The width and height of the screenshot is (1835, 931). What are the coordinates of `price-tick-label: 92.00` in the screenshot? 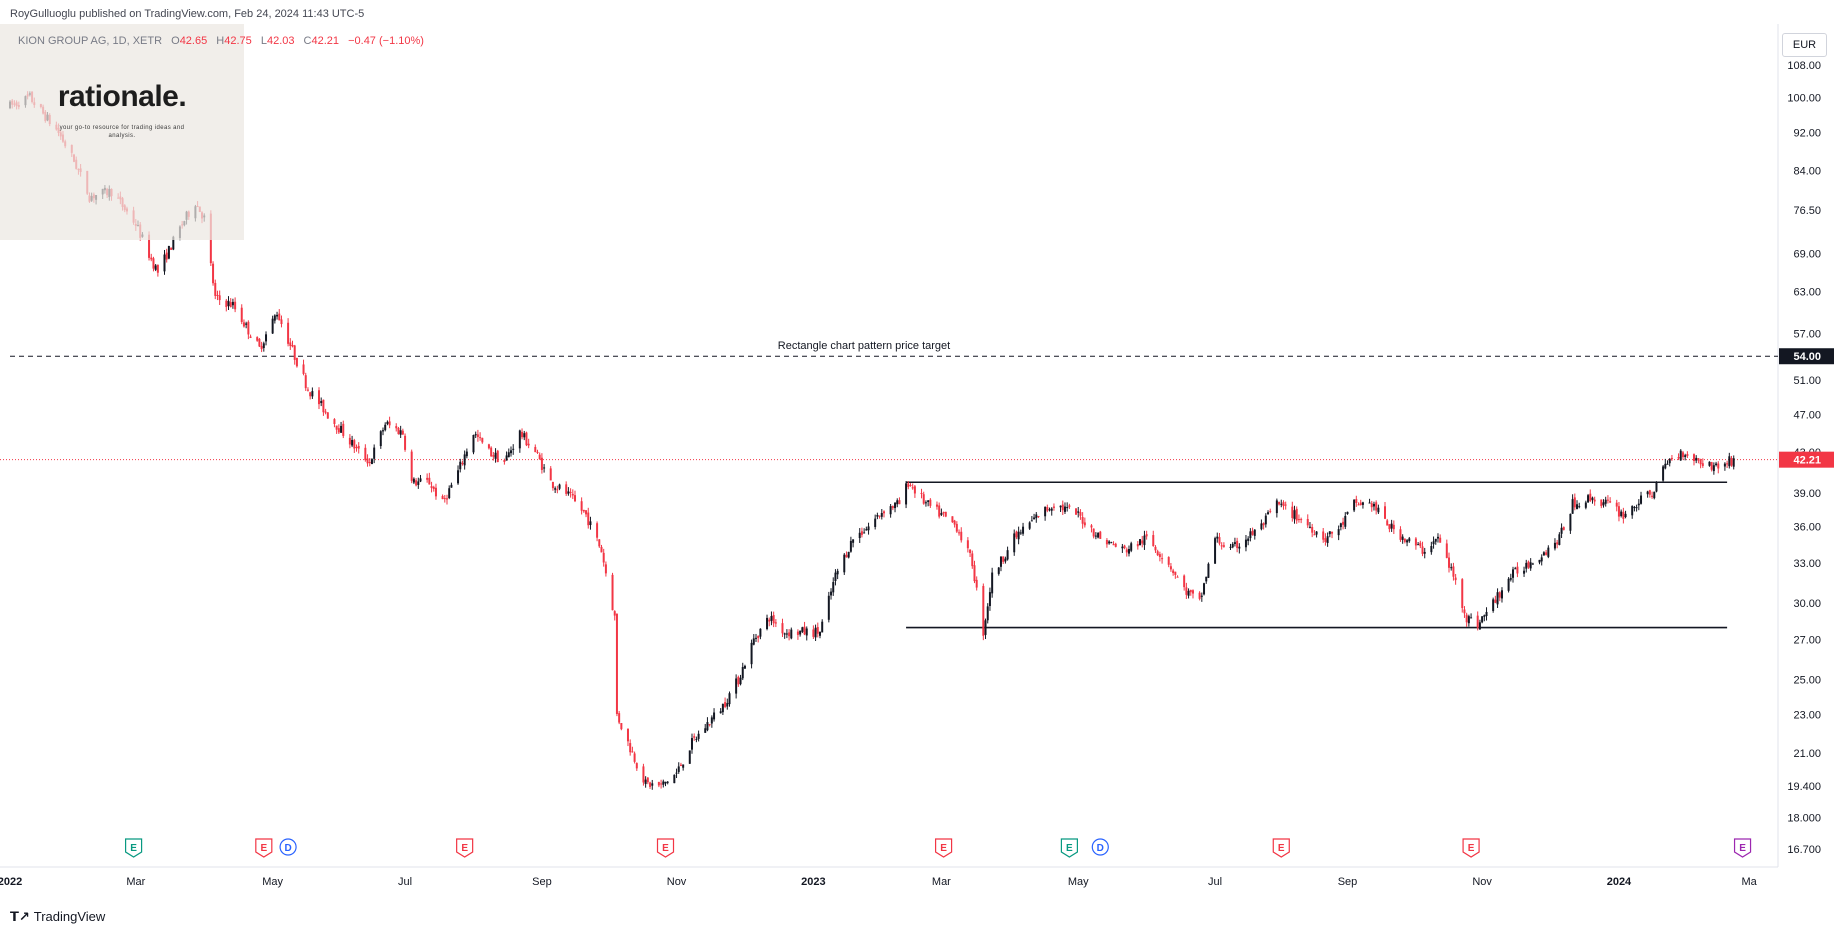 It's located at (1807, 134).